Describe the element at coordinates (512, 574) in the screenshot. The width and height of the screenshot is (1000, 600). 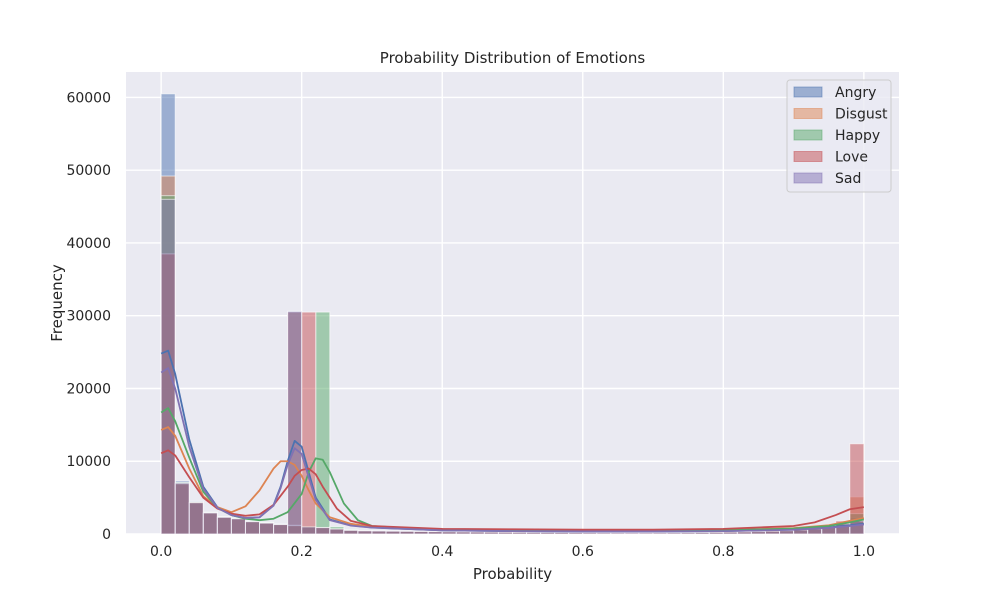
I see `x-axis-title: Probability` at that location.